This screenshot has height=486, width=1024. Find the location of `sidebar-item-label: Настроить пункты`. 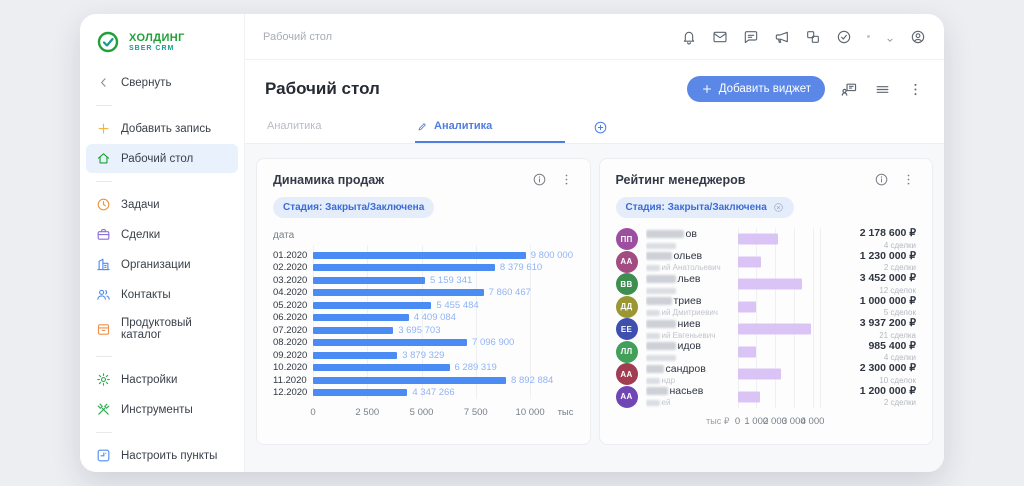

sidebar-item-label: Настроить пункты is located at coordinates (169, 455).